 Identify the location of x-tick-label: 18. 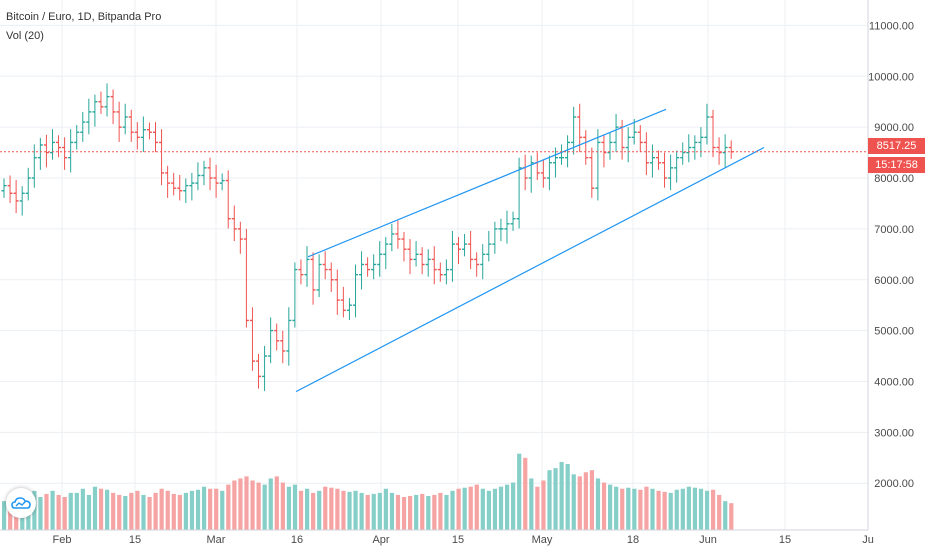
(633, 540).